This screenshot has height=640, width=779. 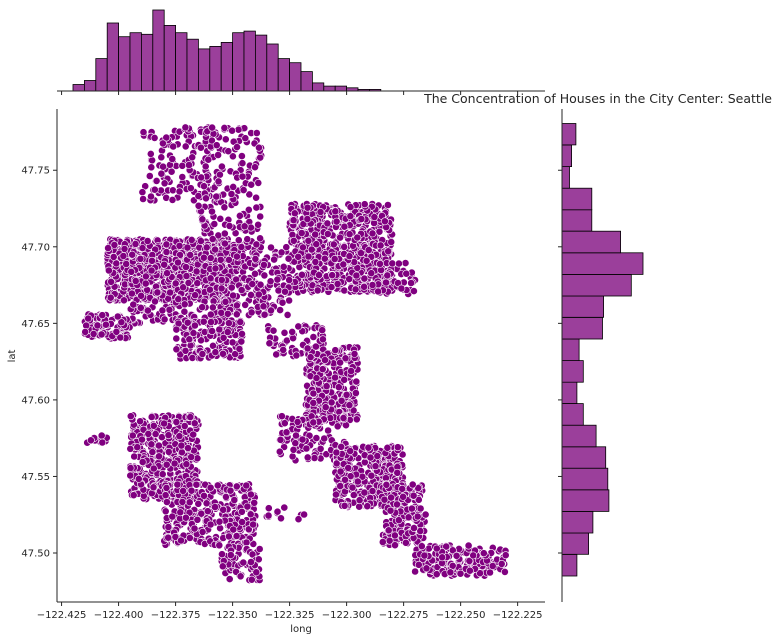 What do you see at coordinates (35, 554) in the screenshot?
I see `y-tick-label: 47.50` at bounding box center [35, 554].